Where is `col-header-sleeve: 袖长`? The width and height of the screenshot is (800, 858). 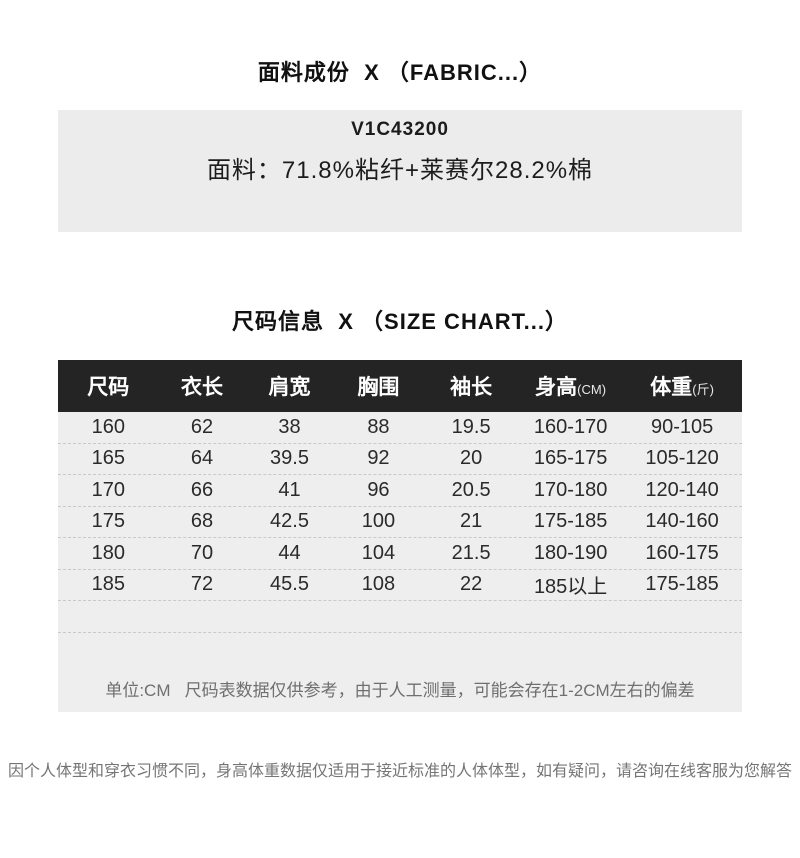 col-header-sleeve: 袖长 is located at coordinates (471, 386).